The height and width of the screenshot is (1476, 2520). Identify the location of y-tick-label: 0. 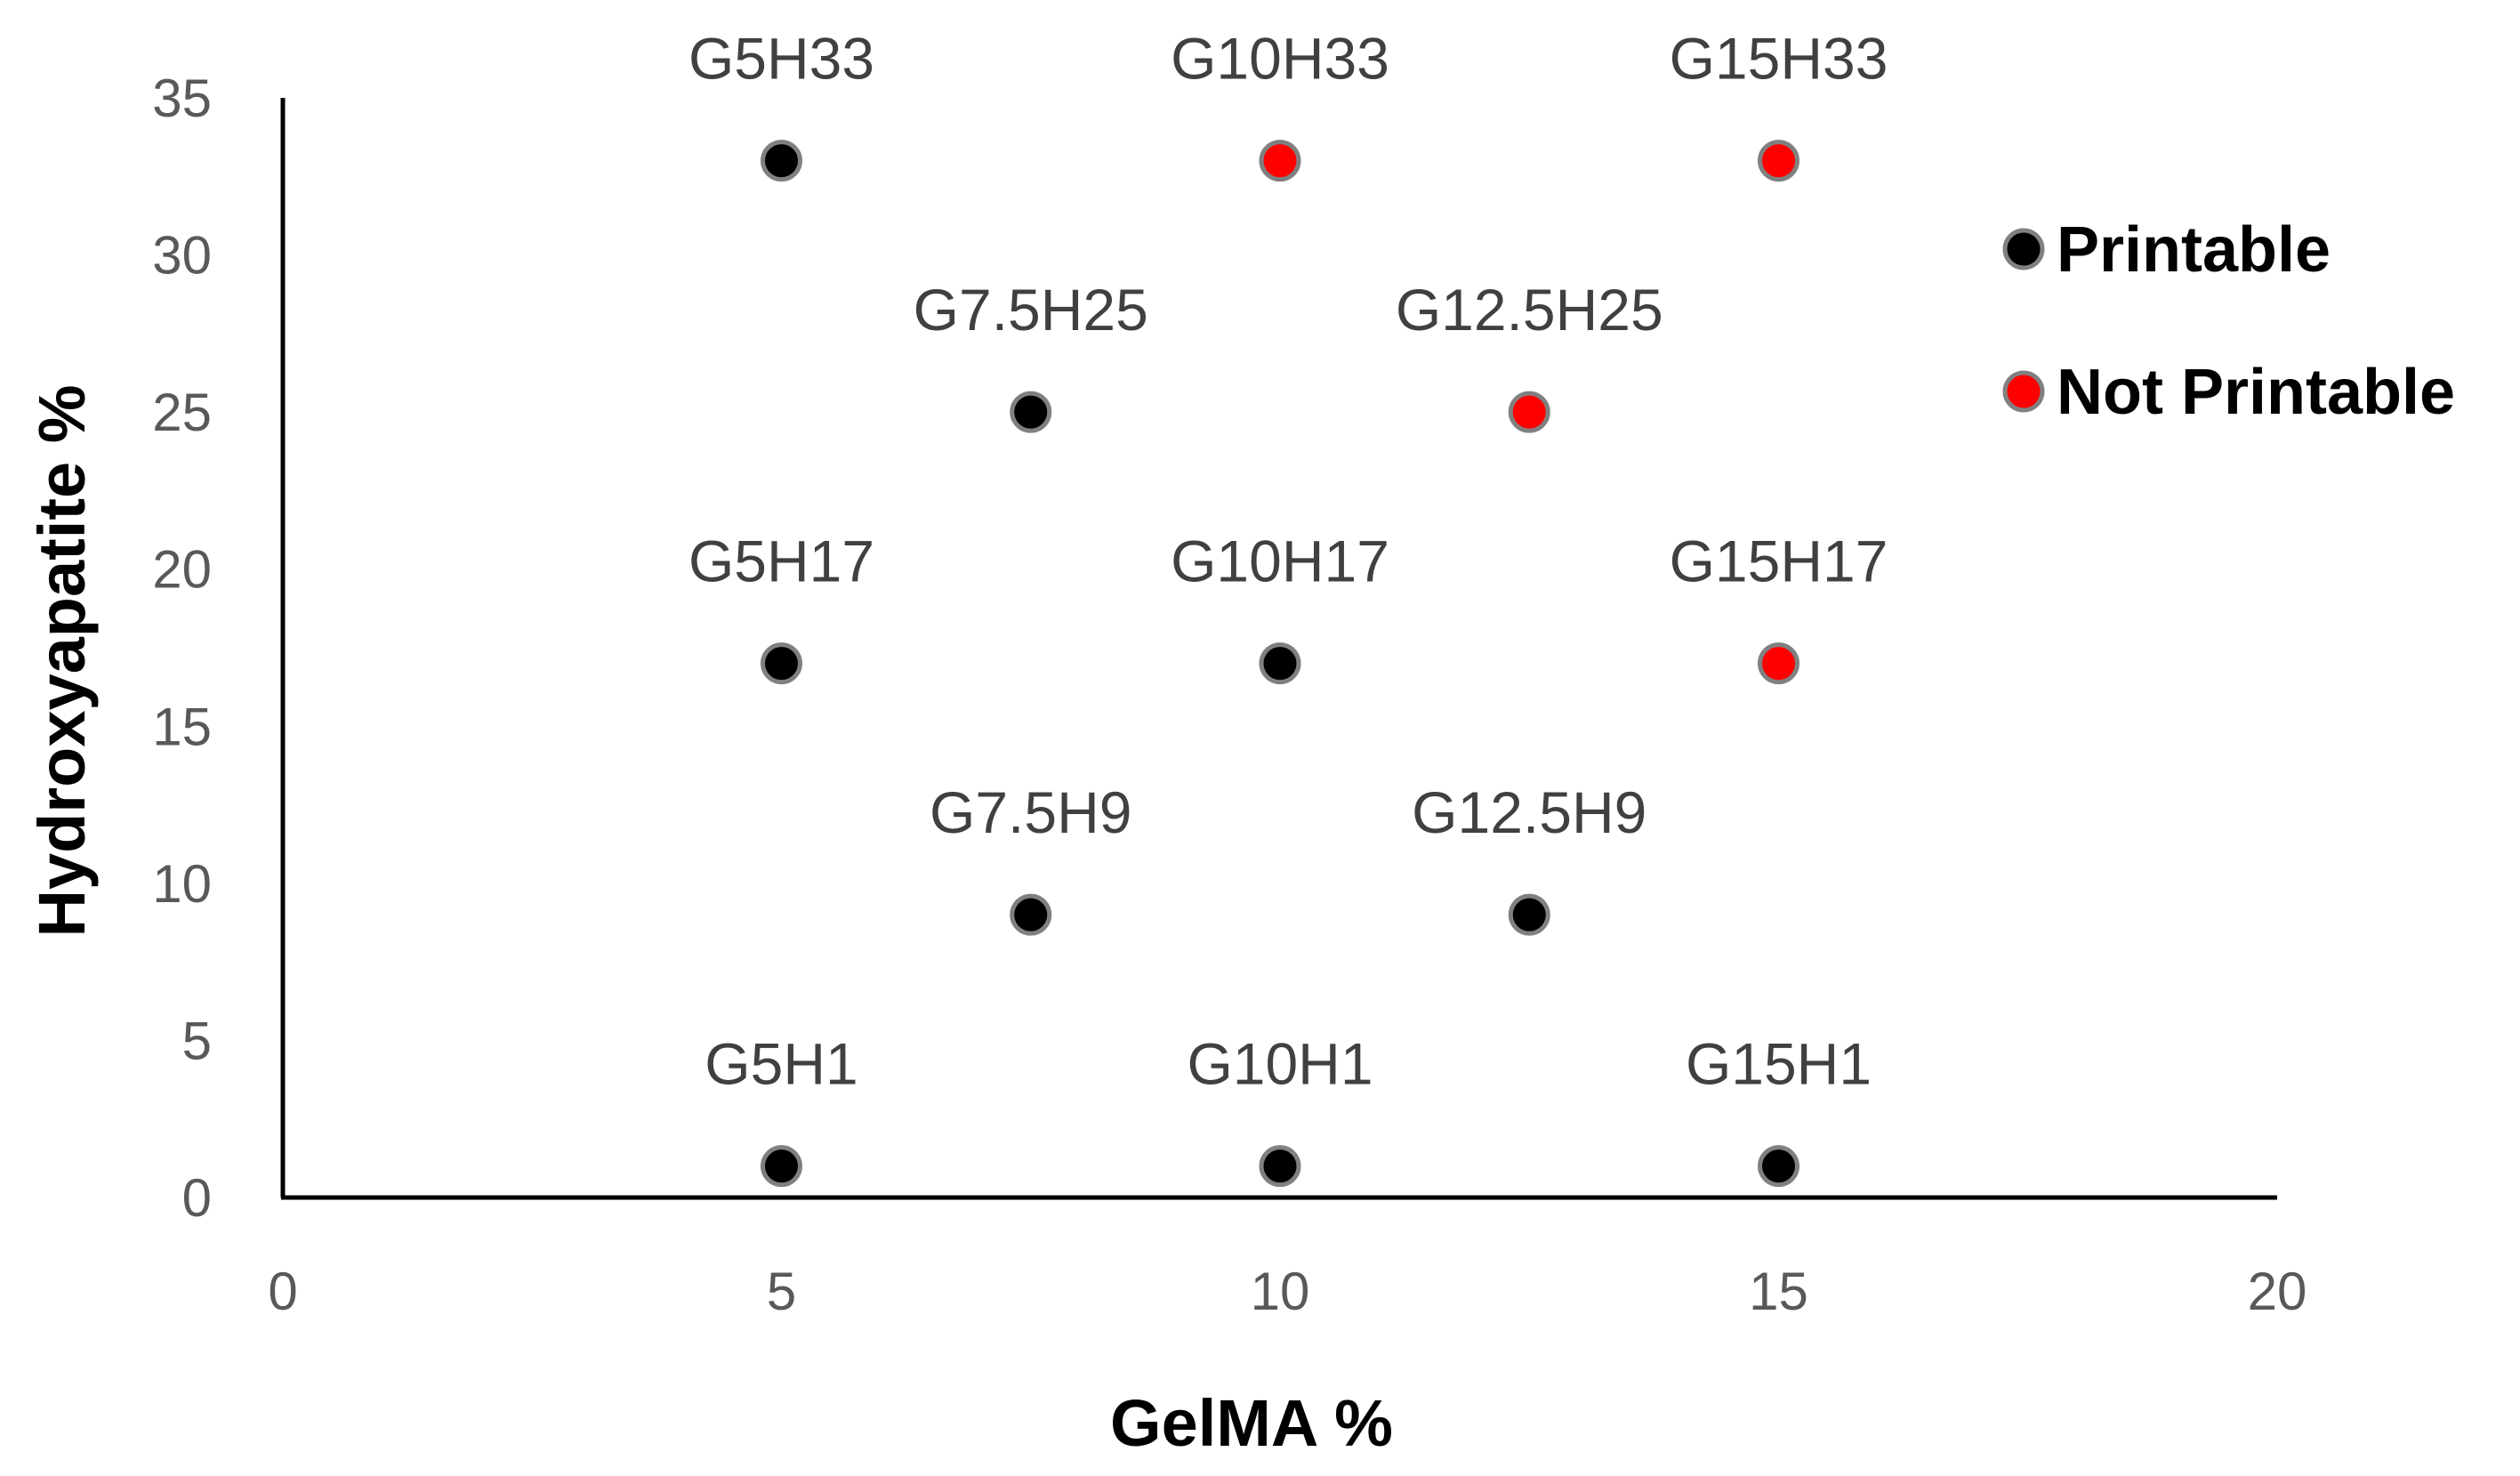
(197, 1198).